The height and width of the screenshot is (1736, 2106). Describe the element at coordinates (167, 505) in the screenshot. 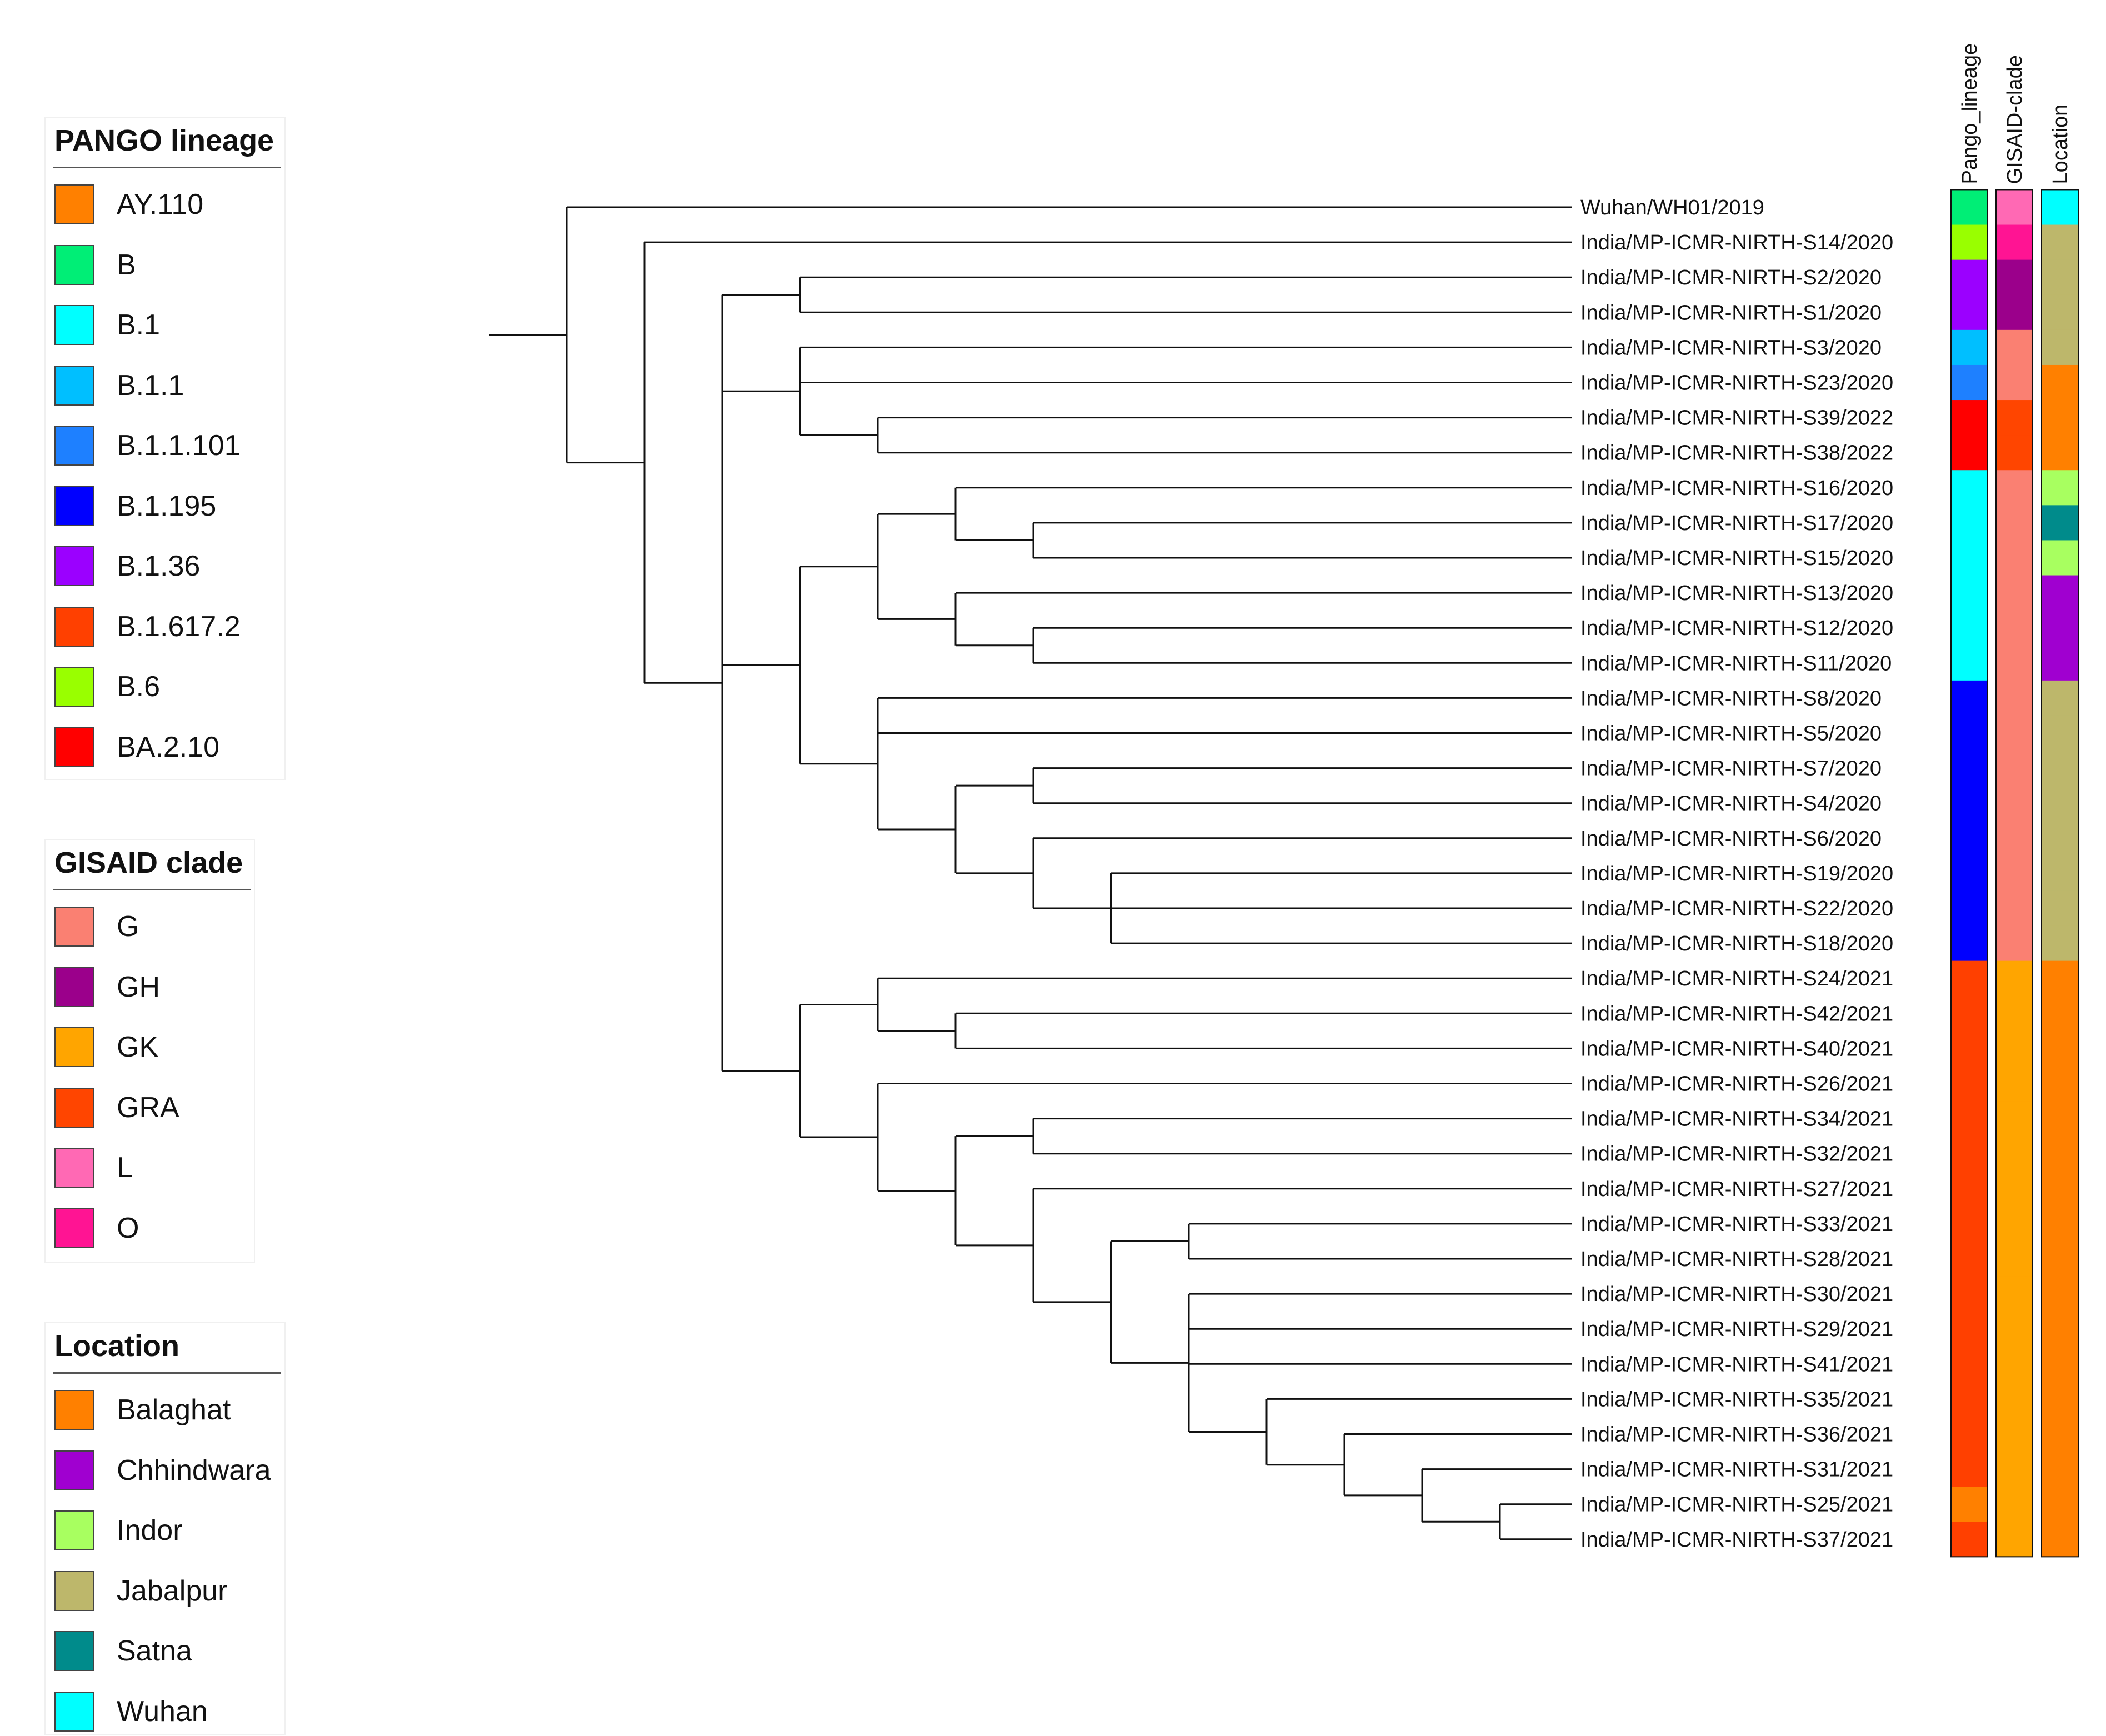

I see `legend-label: B.1.195` at that location.